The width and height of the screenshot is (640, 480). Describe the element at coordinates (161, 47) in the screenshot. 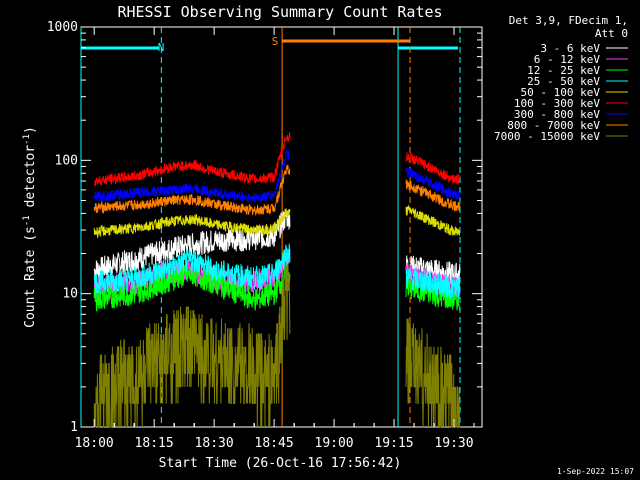

I see `night-label-n: N` at that location.